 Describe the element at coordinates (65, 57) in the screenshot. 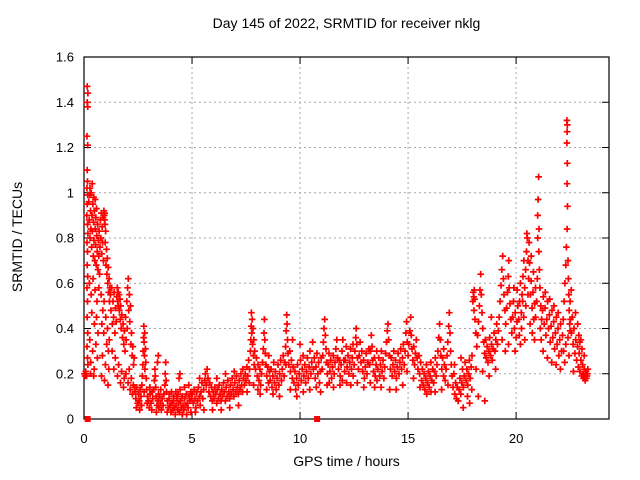

I see `y-tick-label: 1.6` at that location.